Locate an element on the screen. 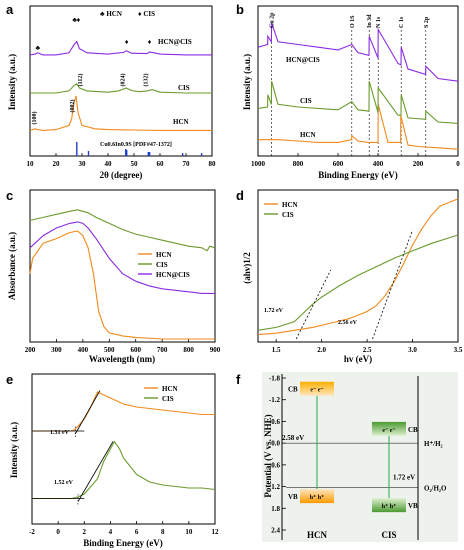 This screenshot has height=550, width=464. xtick-label: 1000 is located at coordinates (258, 164).